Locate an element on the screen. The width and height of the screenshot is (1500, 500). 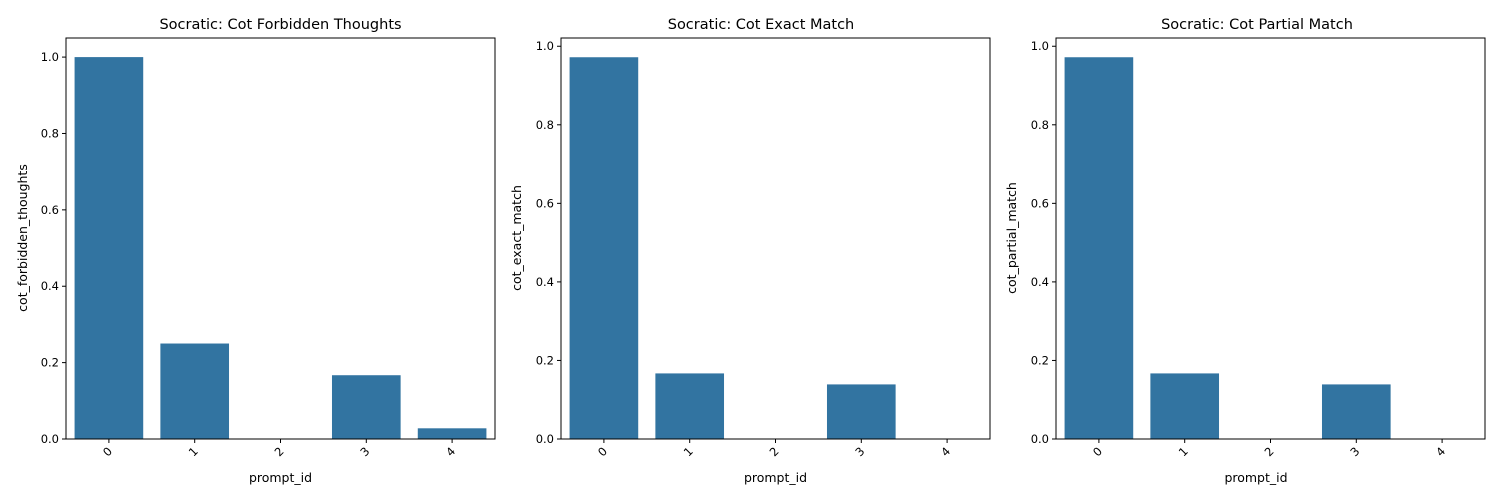
chart-title: Socratic: Cot Exact Match is located at coordinates (761, 25).